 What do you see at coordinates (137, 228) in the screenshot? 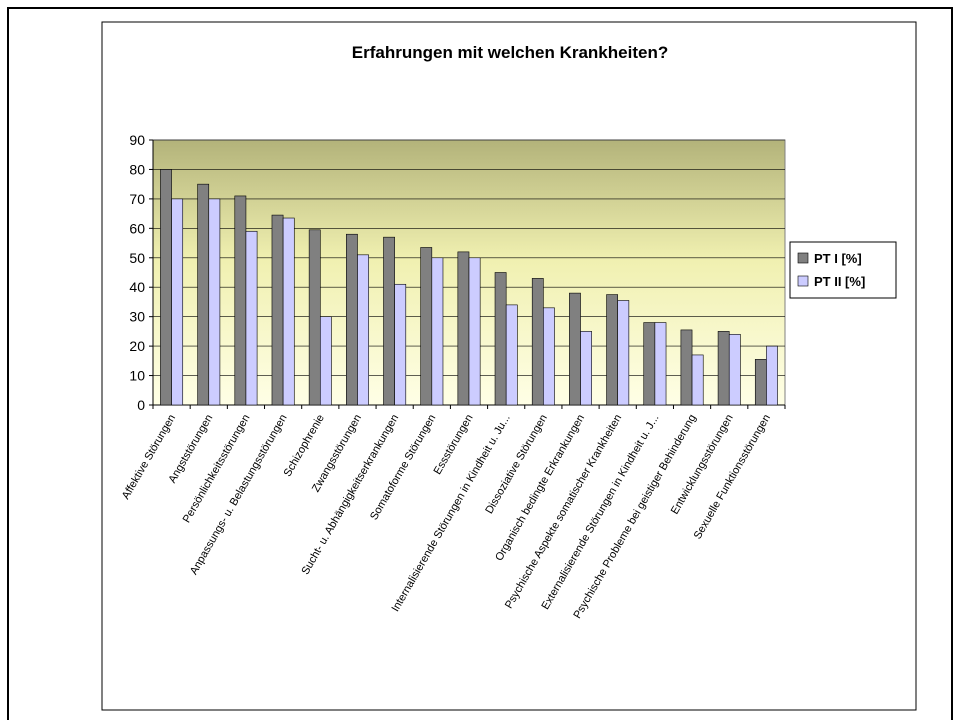
I see `y-tick-label: 60` at bounding box center [137, 228].